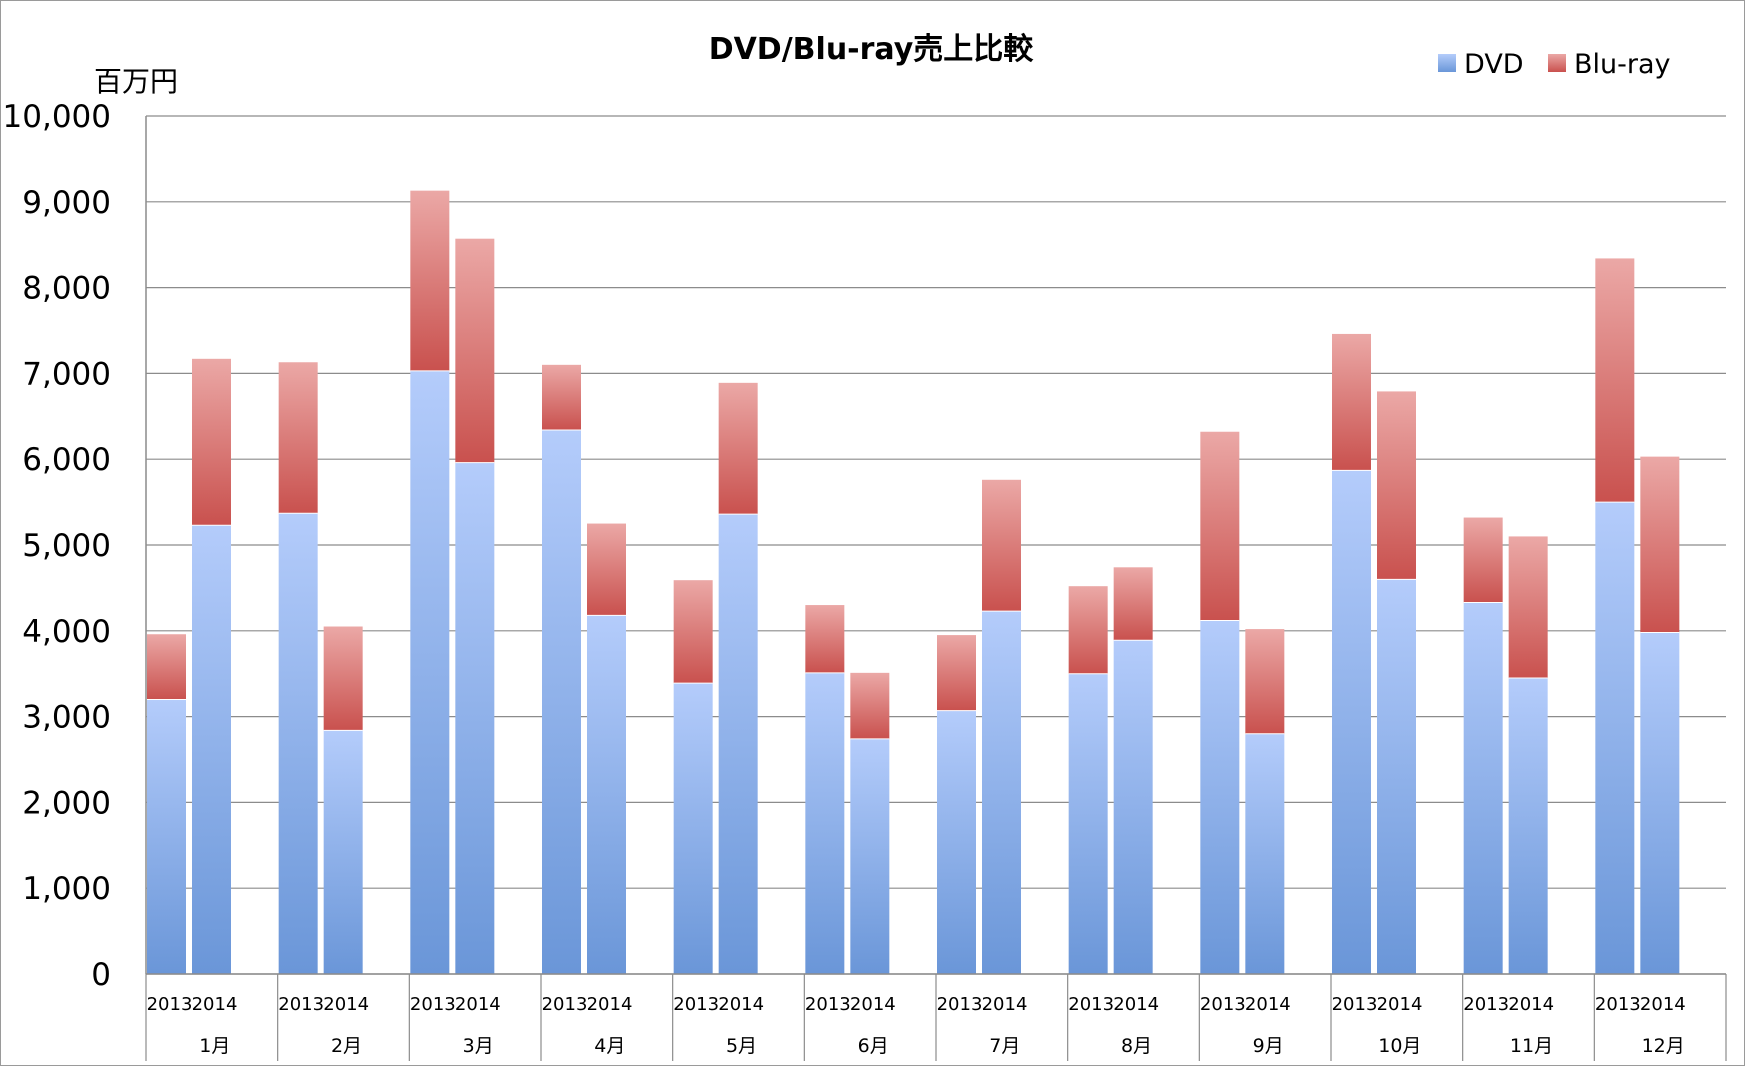 This screenshot has height=1066, width=1745. Describe the element at coordinates (1663, 1046) in the screenshot. I see `x-month-label: 12月` at that location.